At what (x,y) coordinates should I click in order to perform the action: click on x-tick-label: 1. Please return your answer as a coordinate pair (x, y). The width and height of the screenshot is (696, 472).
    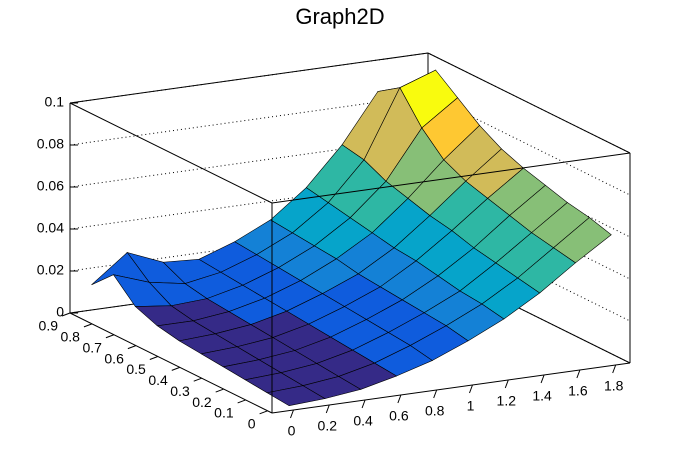
    Looking at the image, I should click on (471, 406).